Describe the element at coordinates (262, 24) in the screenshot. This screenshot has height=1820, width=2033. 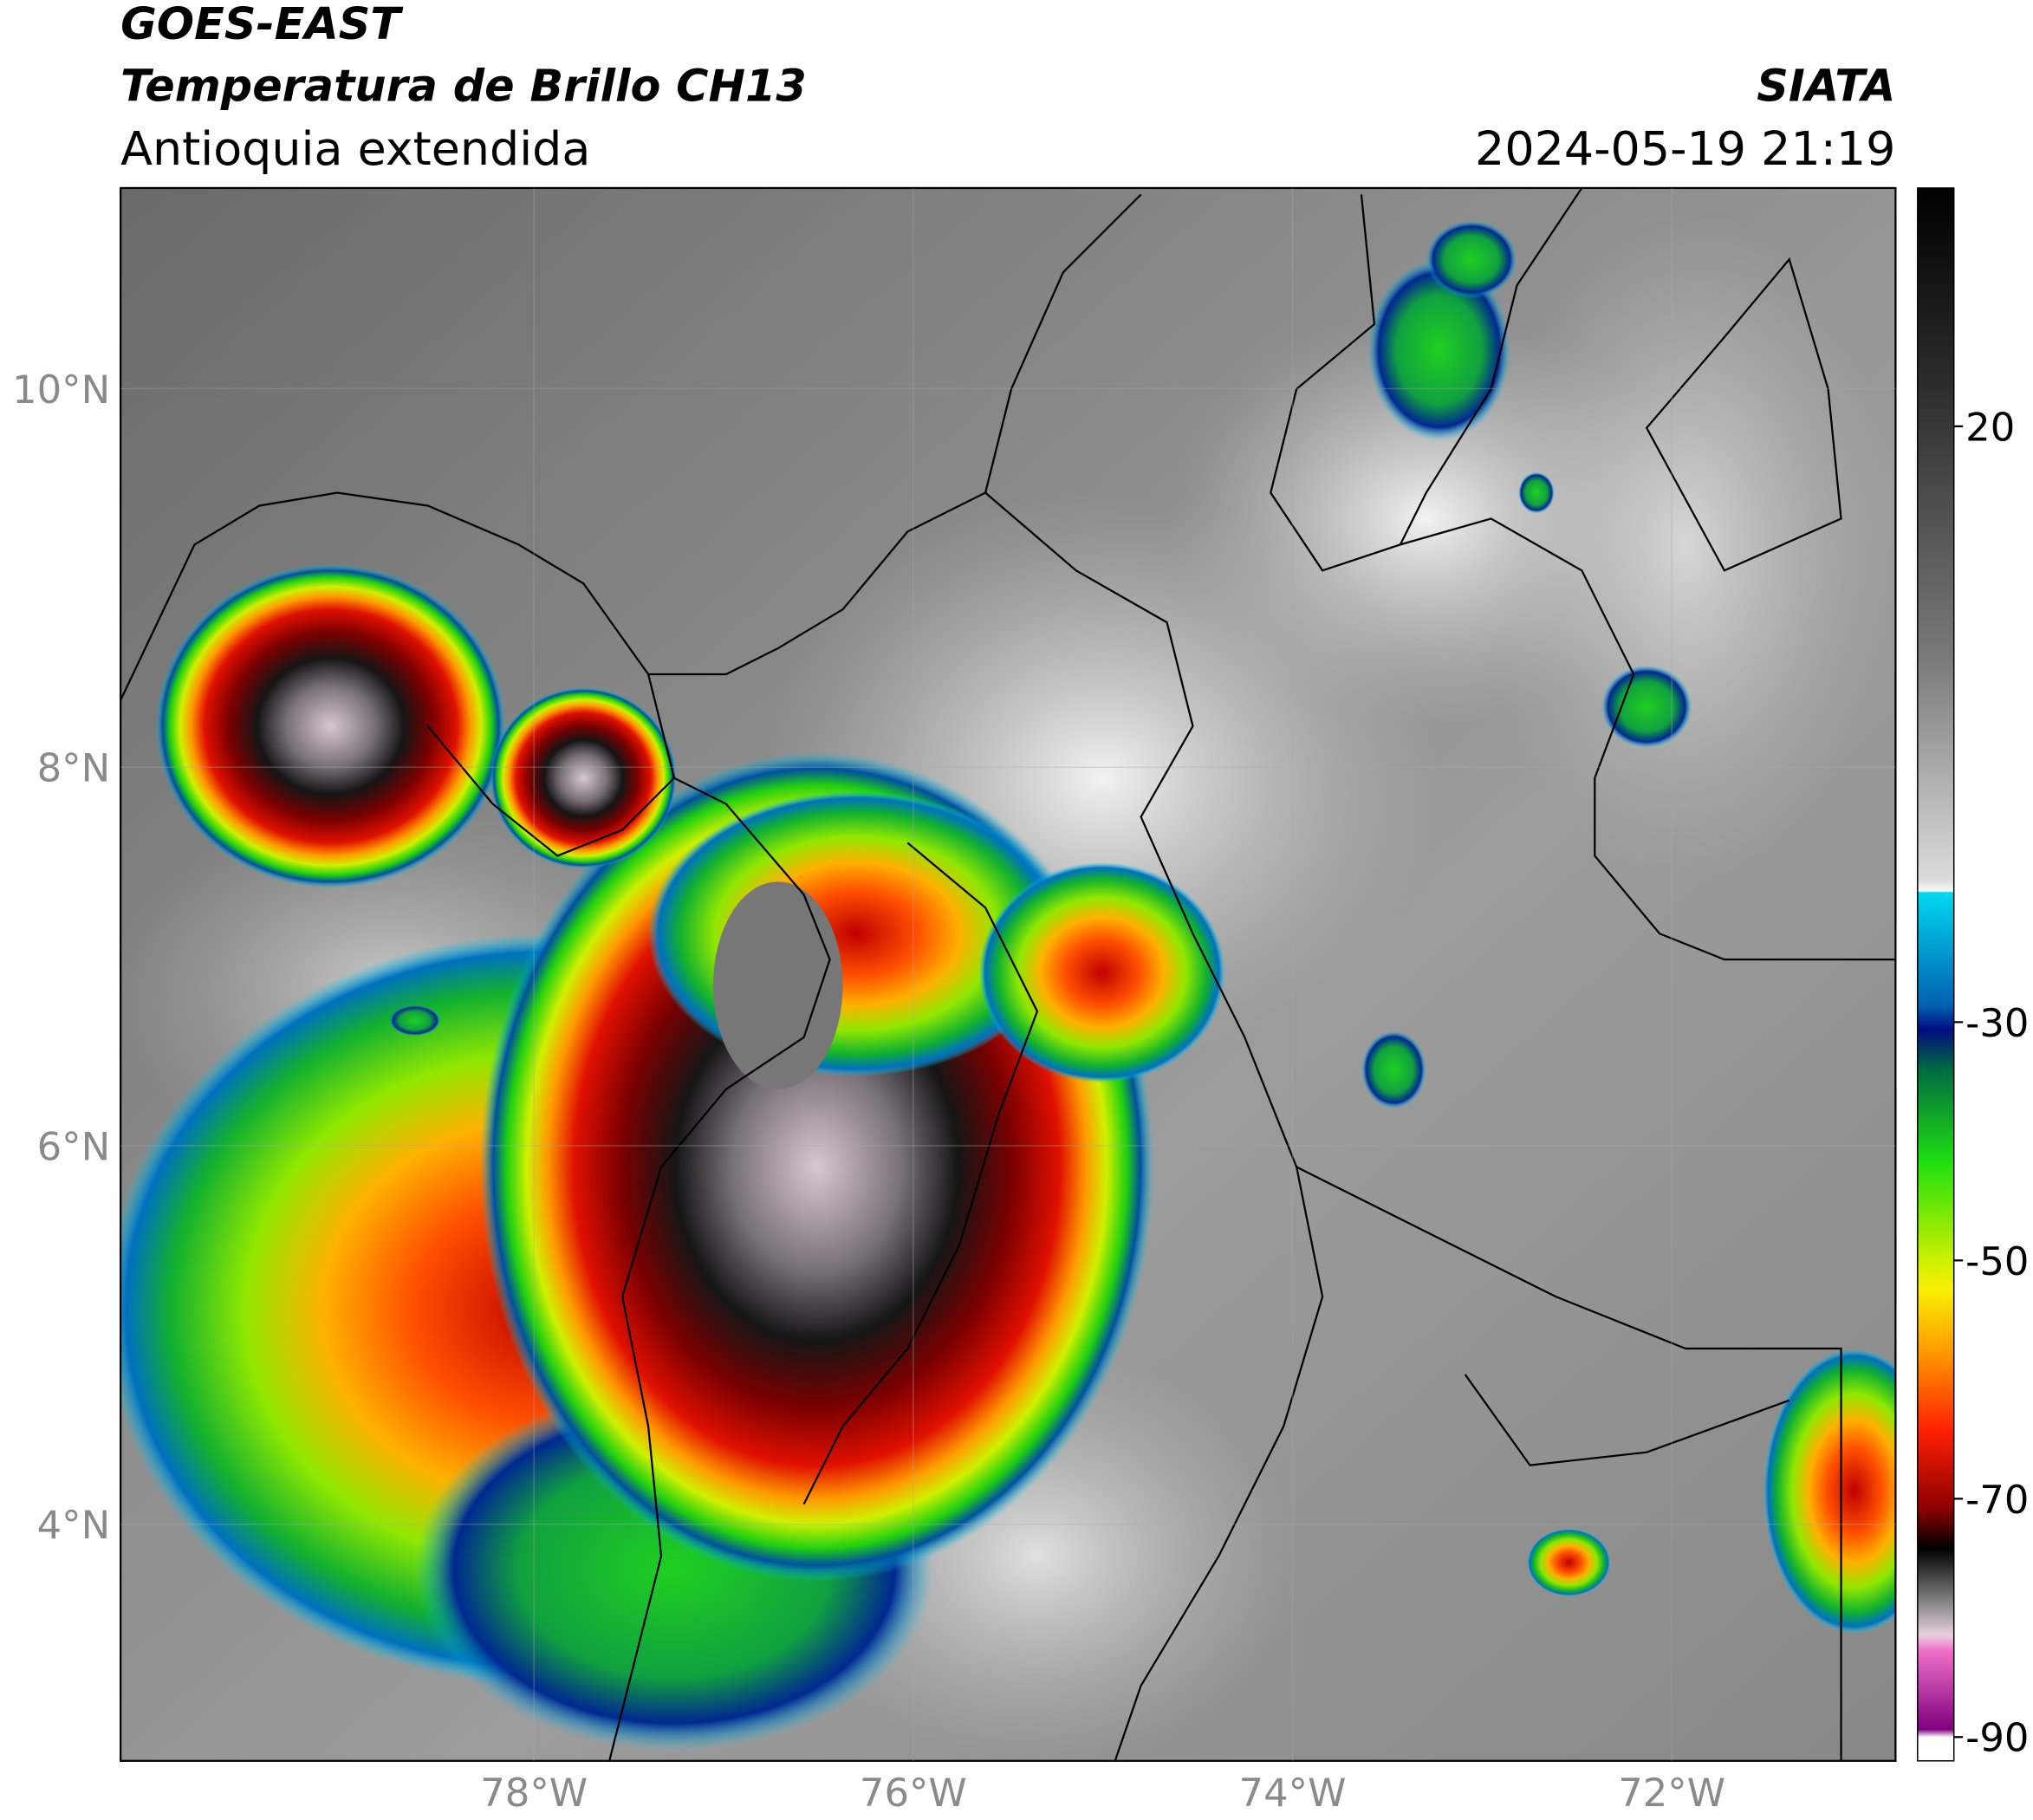
I see `title-line1: GOES-EAST` at that location.